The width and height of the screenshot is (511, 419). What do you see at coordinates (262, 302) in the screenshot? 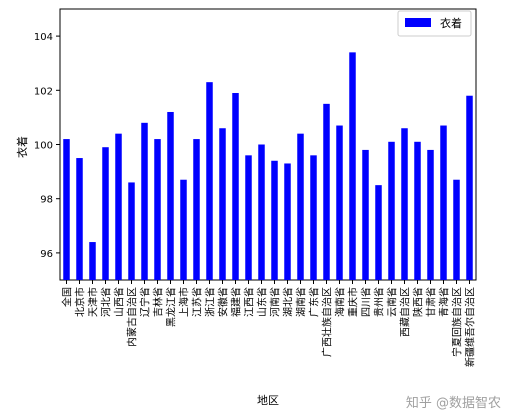
I see `x-tick-label: 山东省` at bounding box center [262, 302].